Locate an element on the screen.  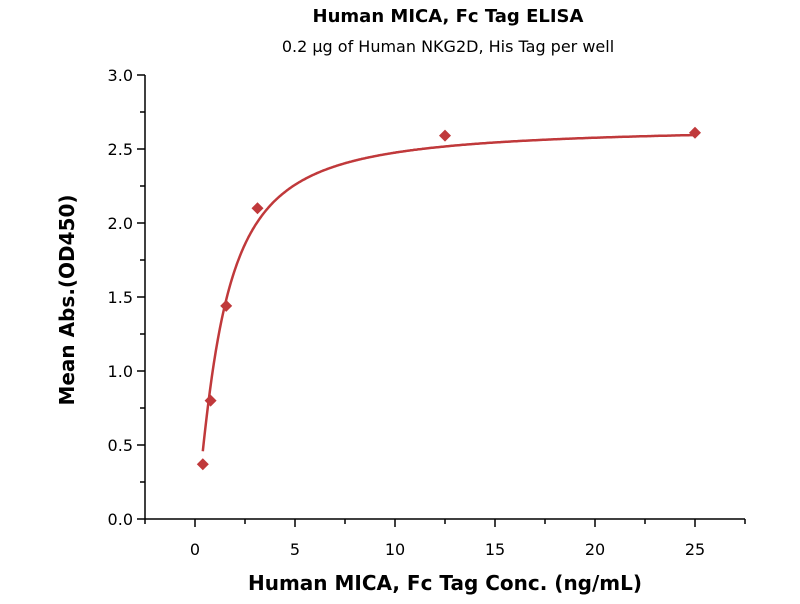
y-tick-label: 1.0 is located at coordinates (120, 371).